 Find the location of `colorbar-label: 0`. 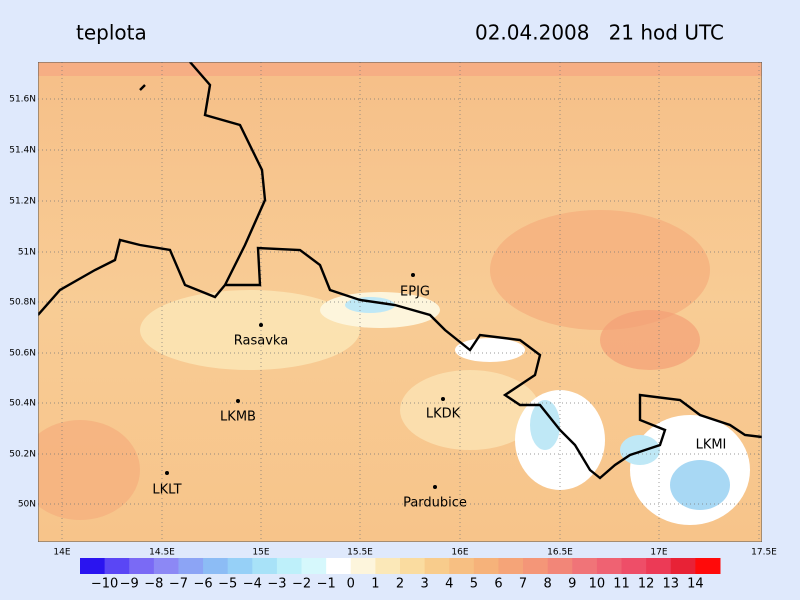

colorbar-label: 0 is located at coordinates (351, 584).